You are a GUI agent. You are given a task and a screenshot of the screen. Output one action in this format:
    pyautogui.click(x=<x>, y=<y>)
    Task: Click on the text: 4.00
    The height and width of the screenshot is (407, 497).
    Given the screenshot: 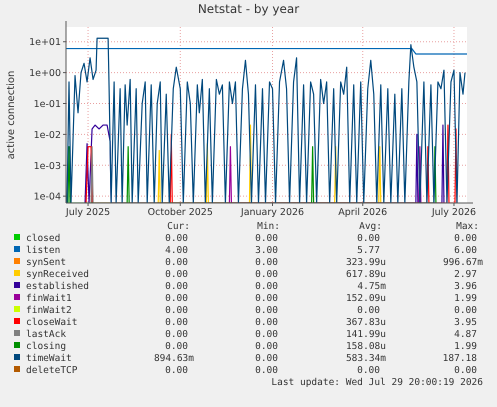 What is the action you would take?
    pyautogui.click(x=176, y=250)
    